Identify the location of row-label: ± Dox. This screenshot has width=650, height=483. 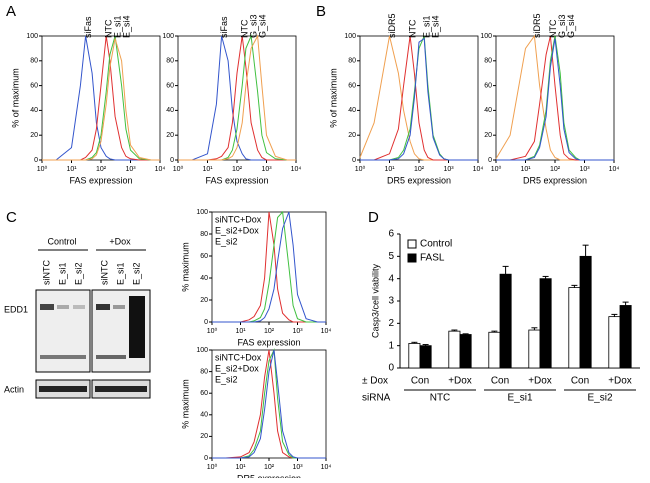
(375, 381).